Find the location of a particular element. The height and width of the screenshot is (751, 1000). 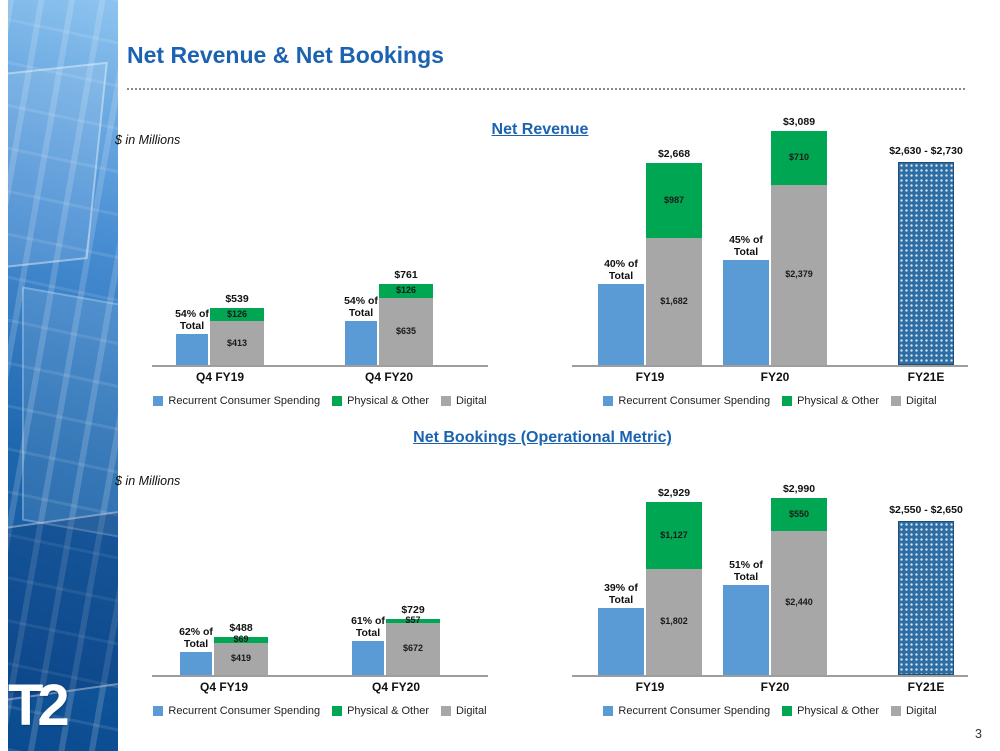

segment-label: $672 is located at coordinates (413, 648).